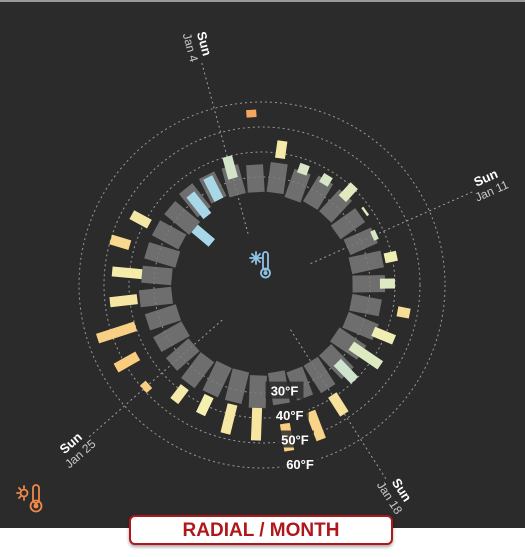 This screenshot has height=557, width=525. What do you see at coordinates (204, 44) in the screenshot?
I see `marker-day: Sun` at bounding box center [204, 44].